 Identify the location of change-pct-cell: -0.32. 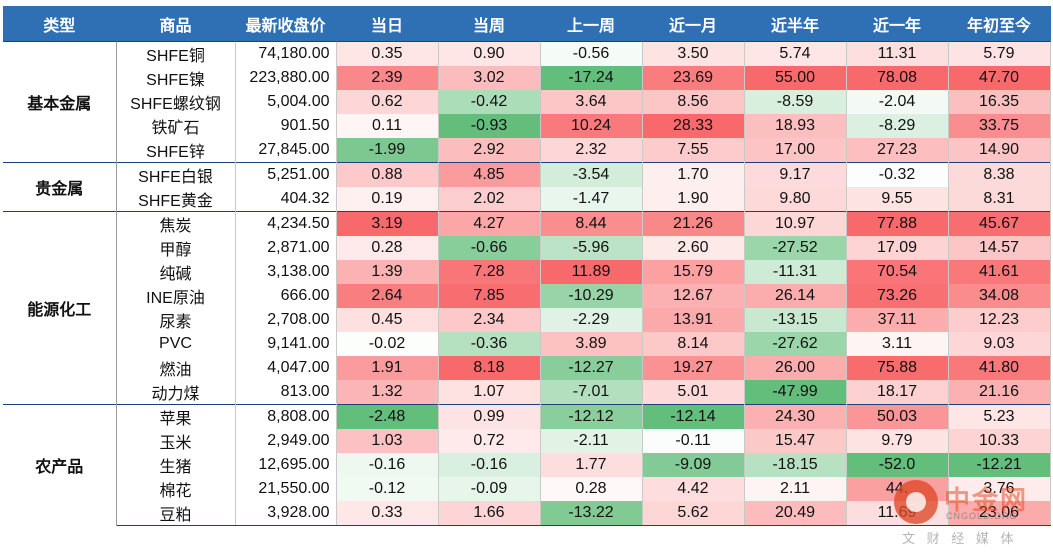
(897, 174).